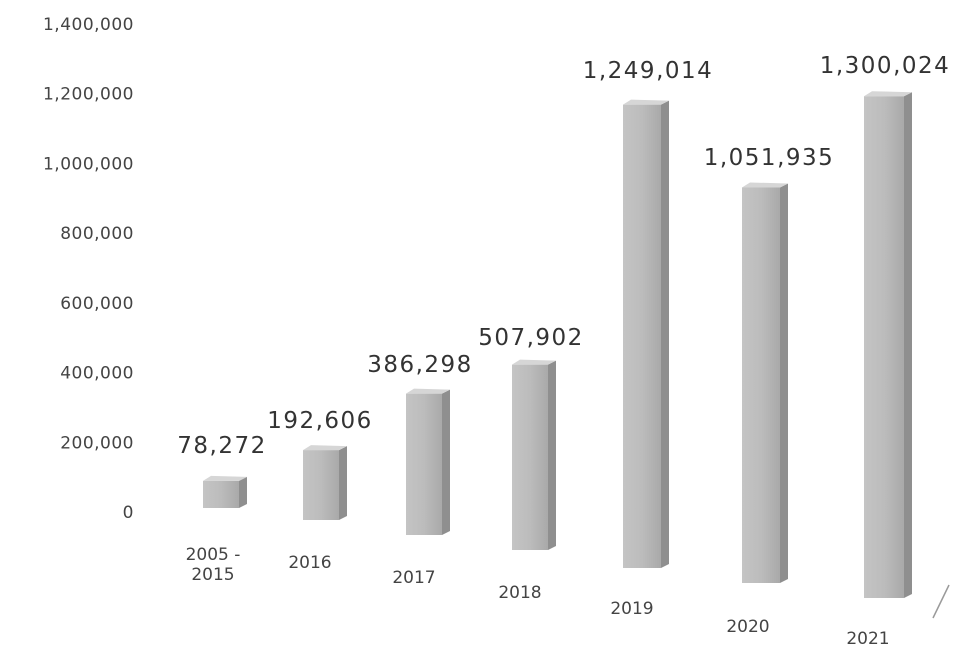 The height and width of the screenshot is (654, 959). I want to click on x-tick-label: 2017, so click(413, 578).